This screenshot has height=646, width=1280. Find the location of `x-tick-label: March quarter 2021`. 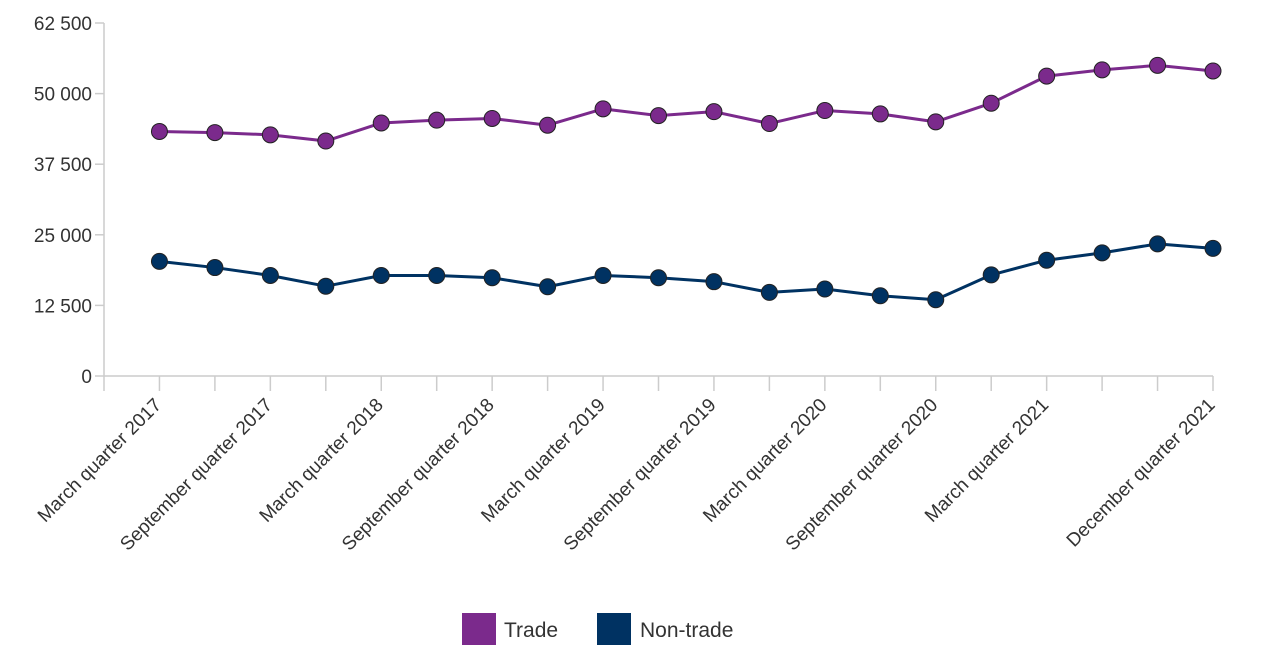

x-tick-label: March quarter 2021 is located at coordinates (987, 461).